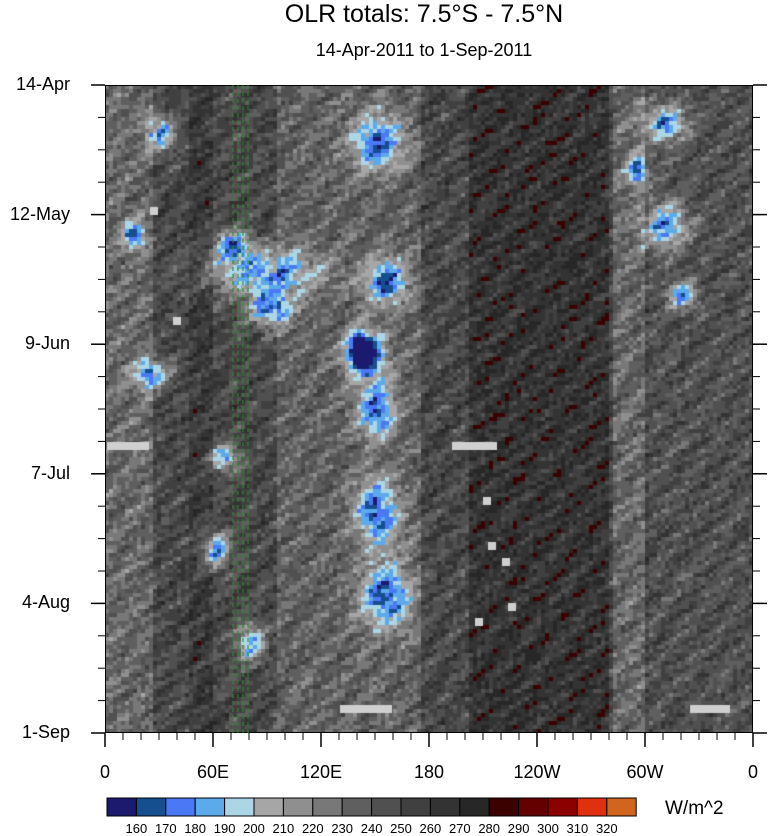 This screenshot has width=772, height=836. I want to click on chart-title: OLR totals: 7.5°S - 7.5°N, so click(424, 14).